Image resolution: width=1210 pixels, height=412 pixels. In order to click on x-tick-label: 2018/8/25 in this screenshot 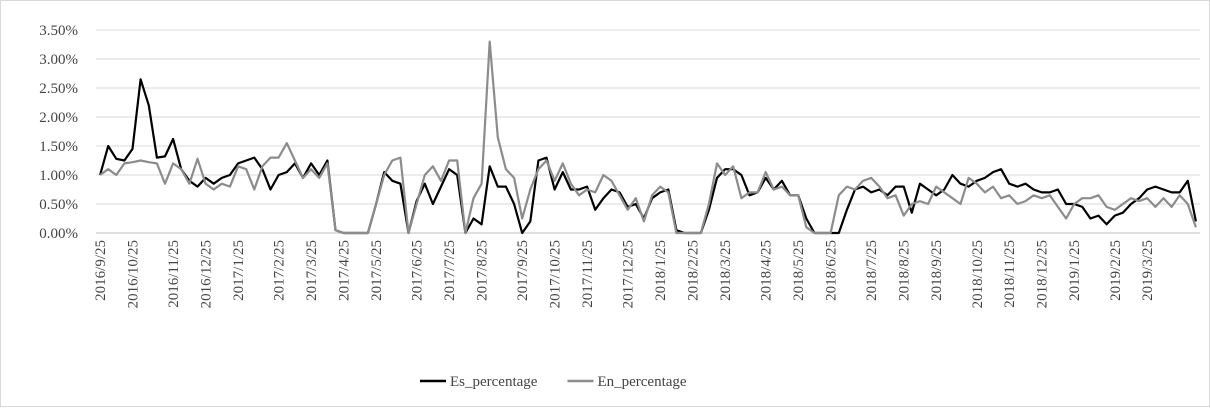, I will do `click(905, 270)`.